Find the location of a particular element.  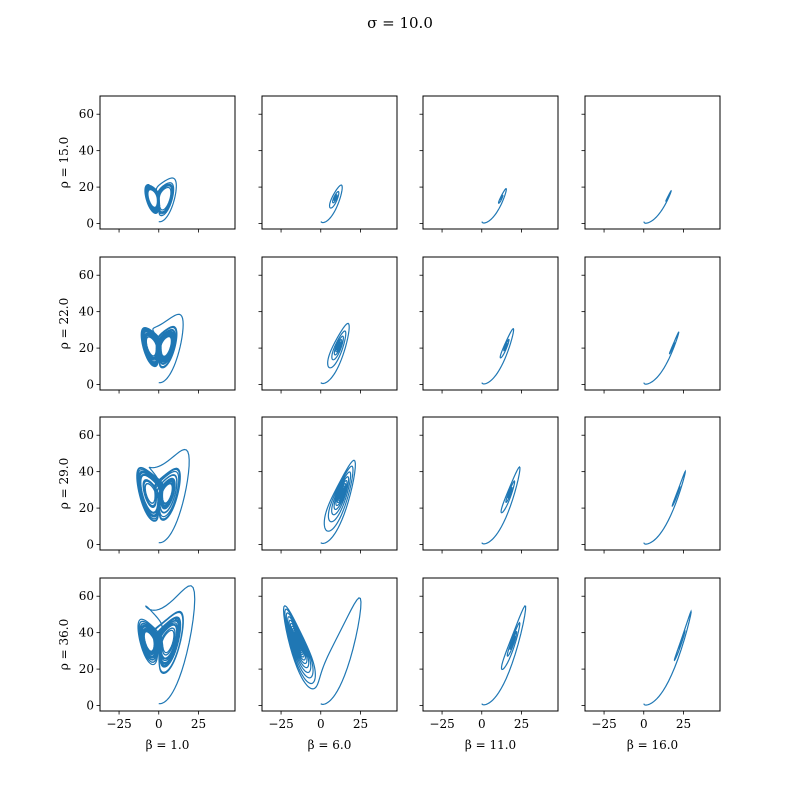

y-axis-label: ρ = 15.0 is located at coordinates (64, 162).